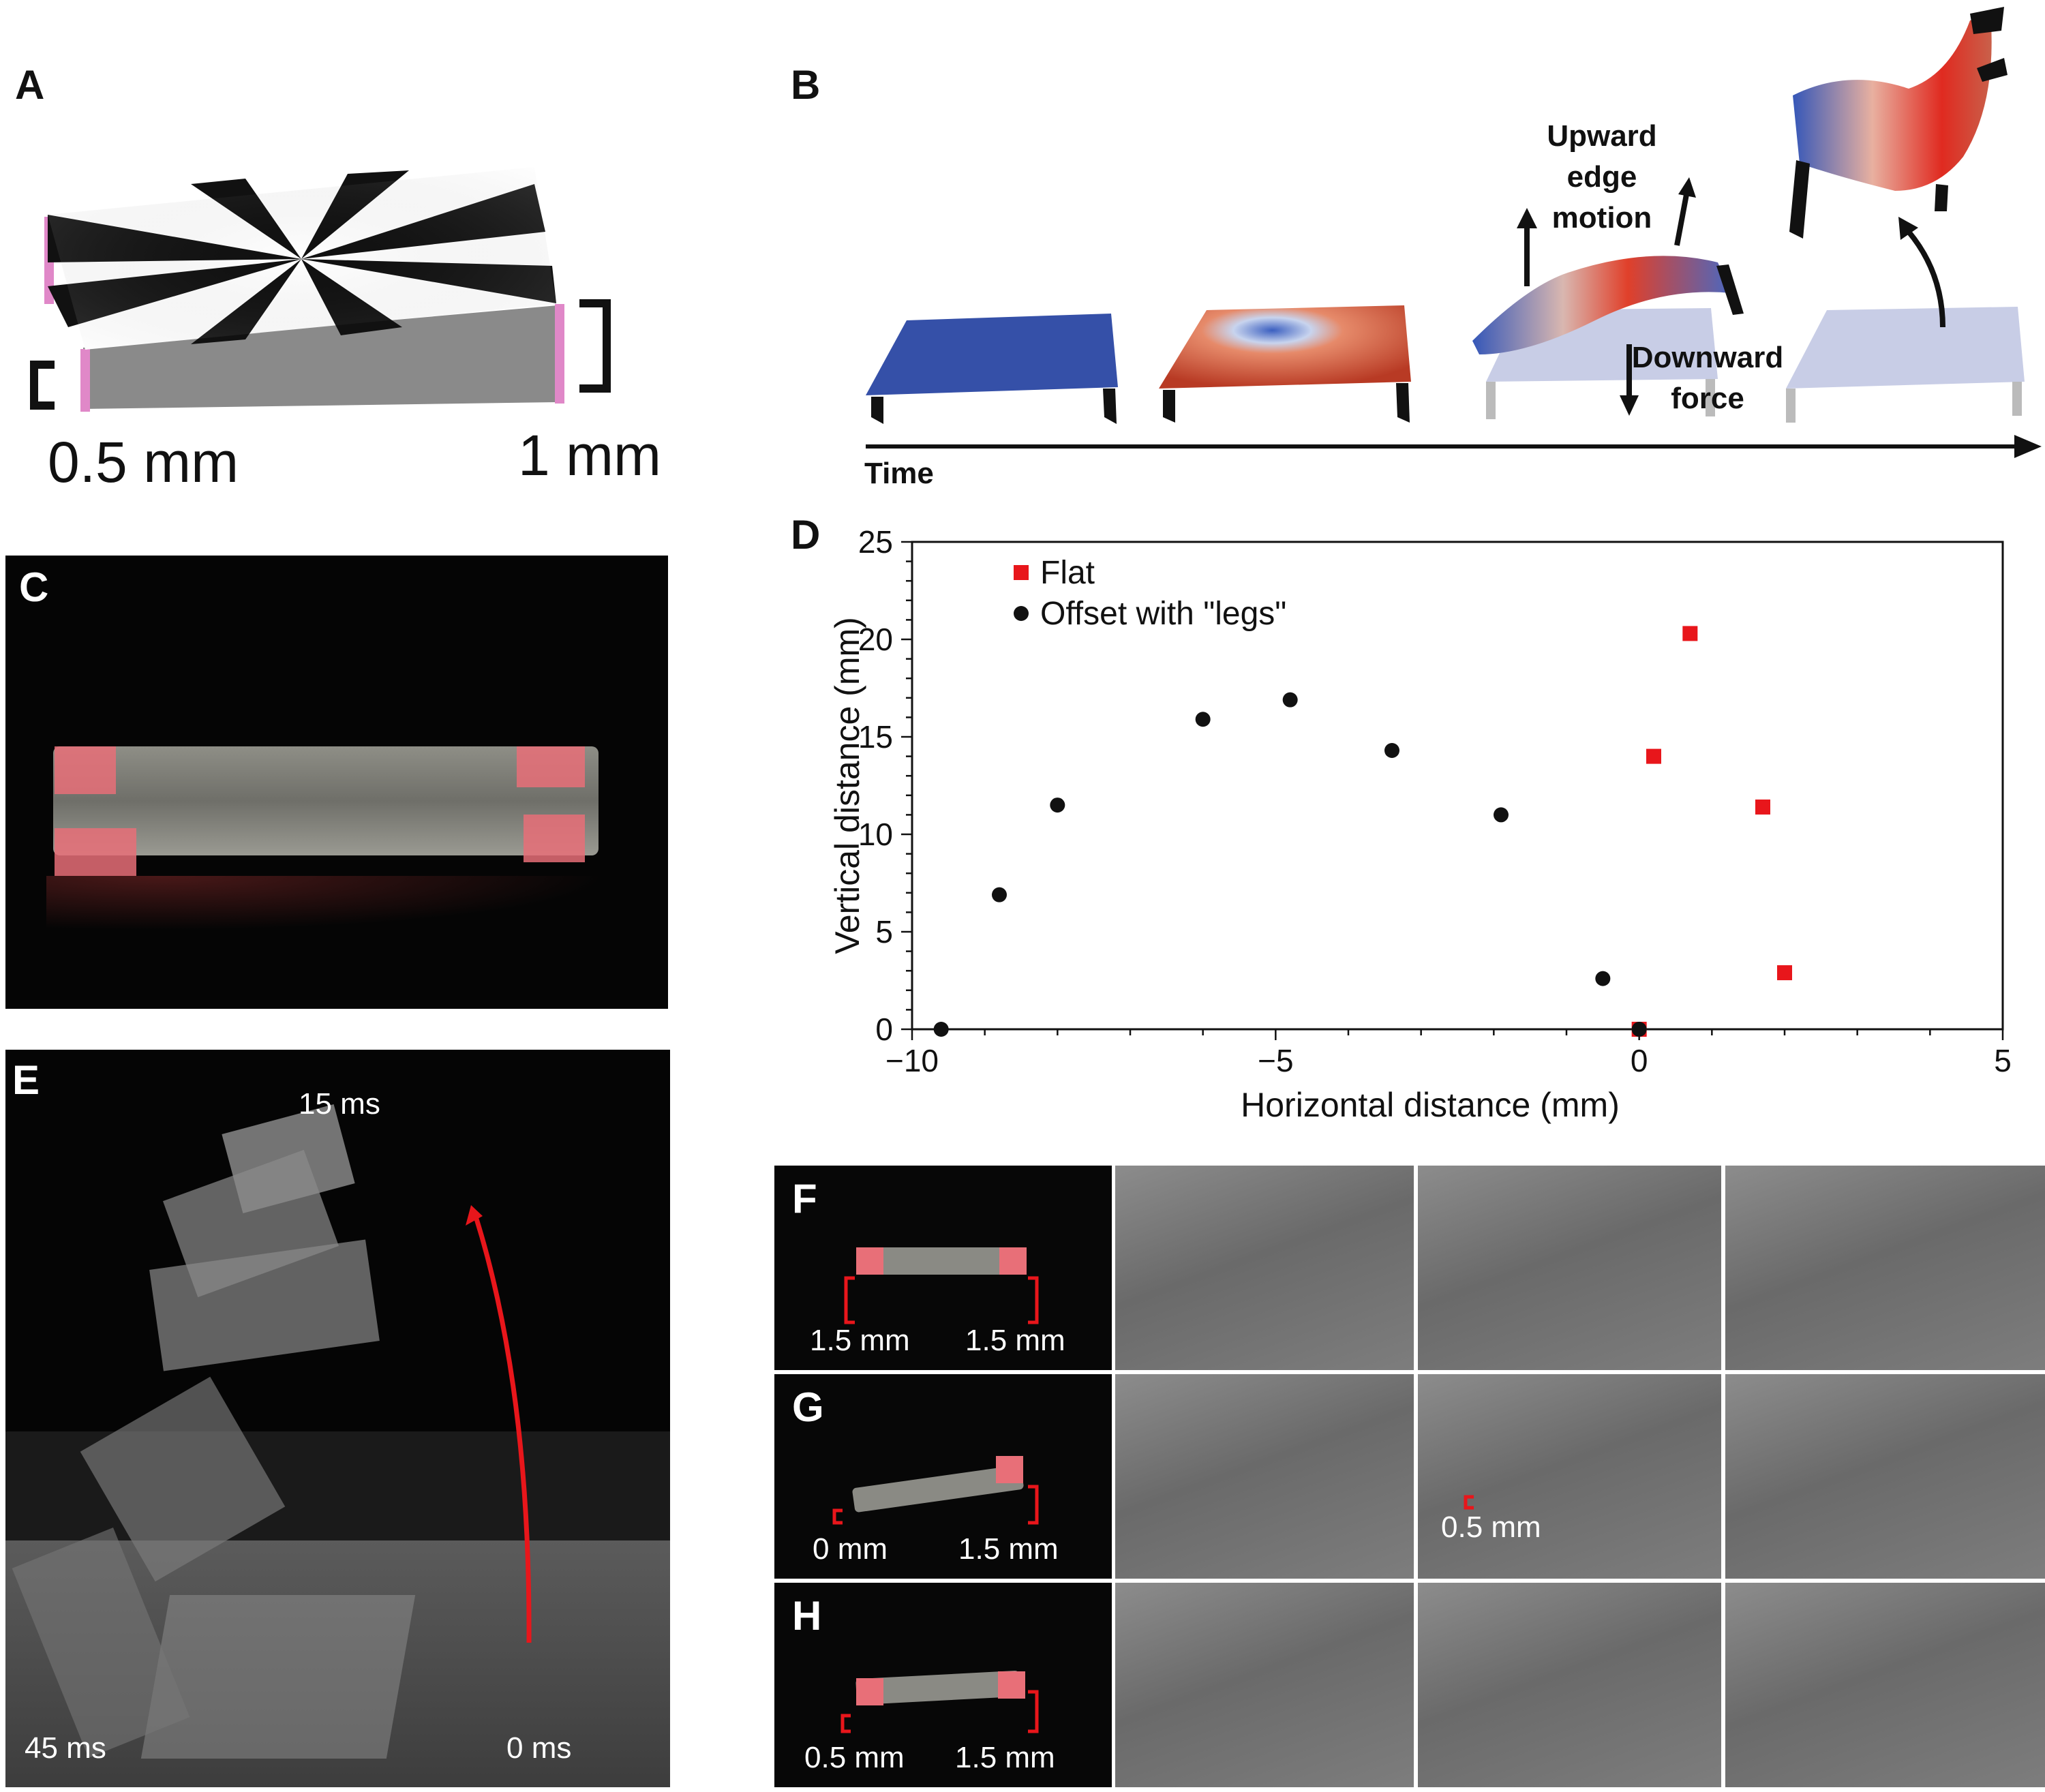  Describe the element at coordinates (2003, 1060) in the screenshot. I see `x-tick-label: 5` at that location.